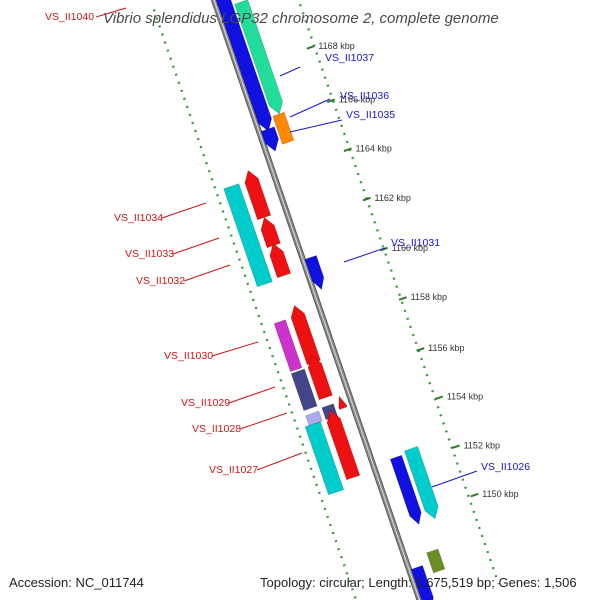 Image resolution: width=600 pixels, height=600 pixels. I want to click on feature-vs-ii1026b, so click(421, 483).